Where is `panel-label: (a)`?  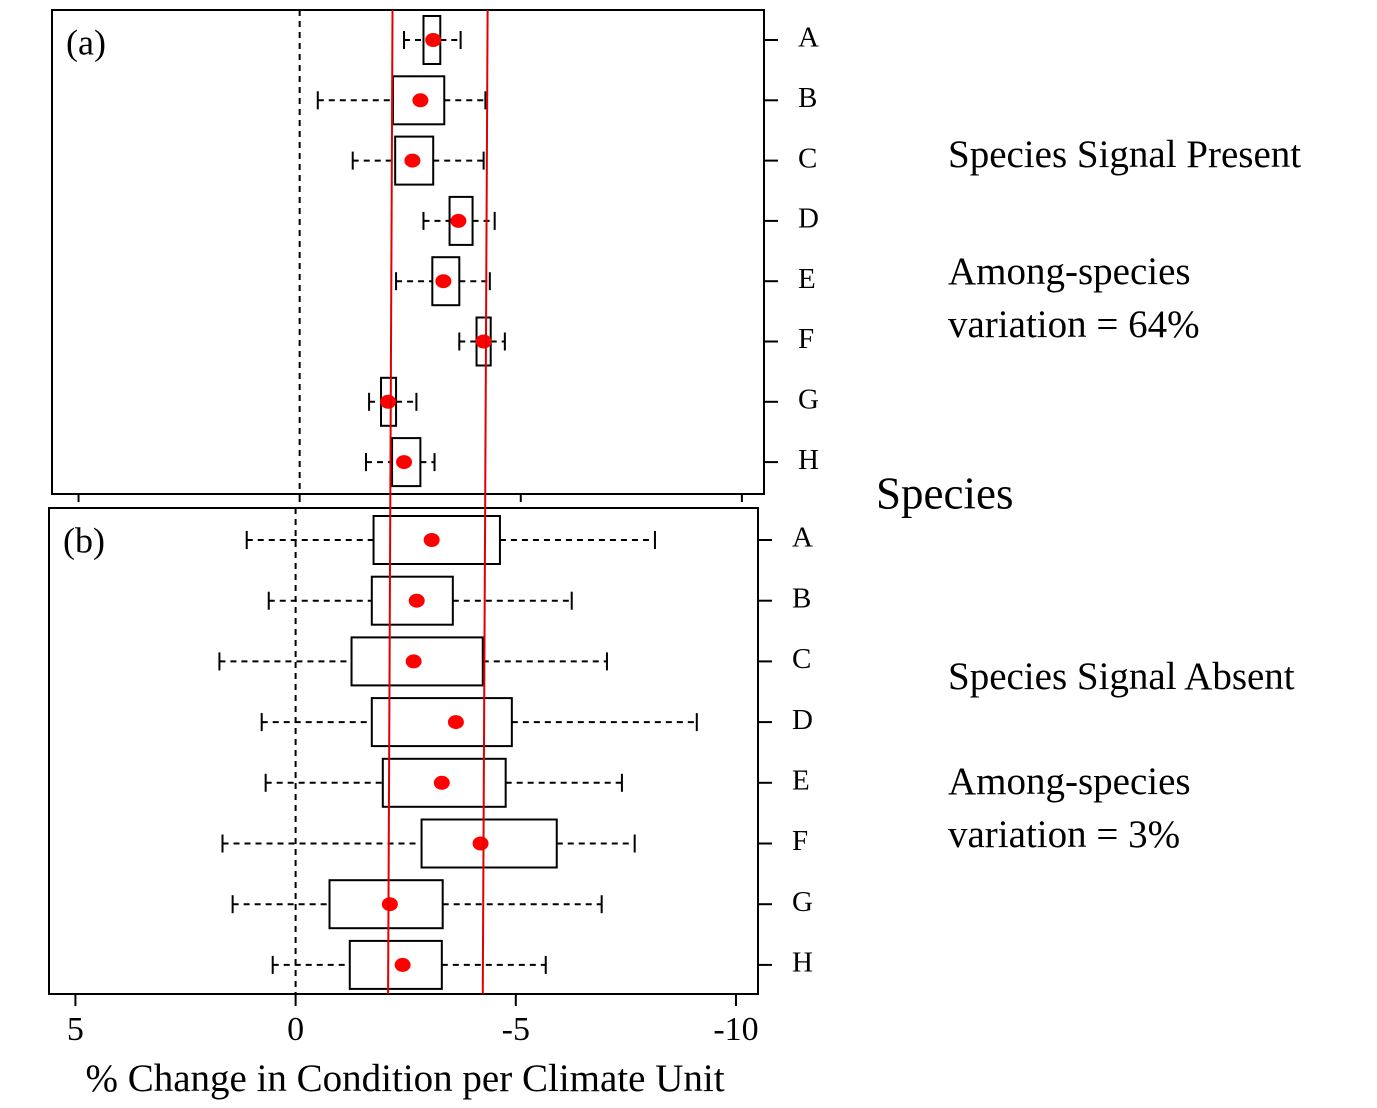
panel-label: (a) is located at coordinates (86, 42).